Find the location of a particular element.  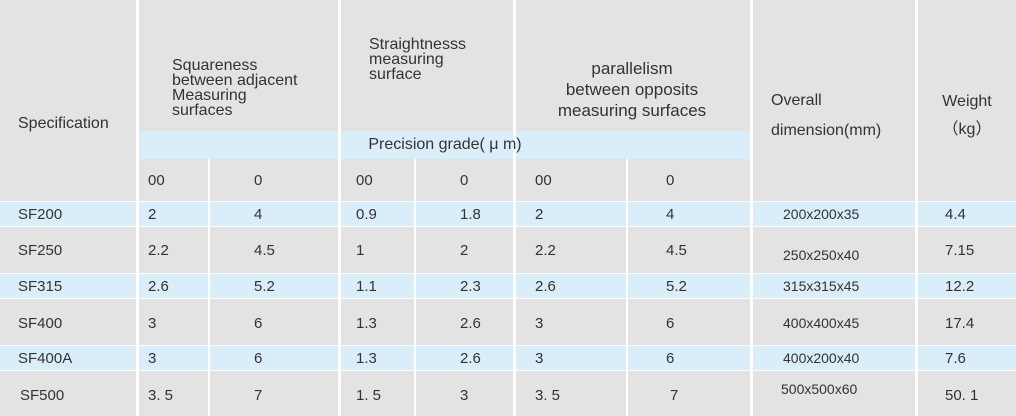

grade-squareness-00: 00 is located at coordinates (156, 180).